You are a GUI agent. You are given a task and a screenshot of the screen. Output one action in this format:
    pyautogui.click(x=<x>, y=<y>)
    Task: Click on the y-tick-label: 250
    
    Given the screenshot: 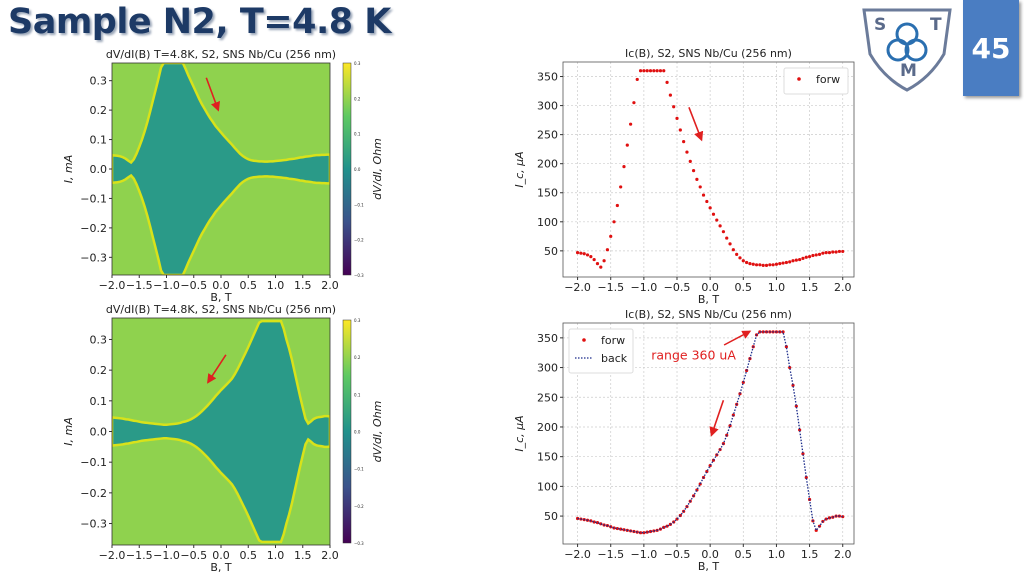 What is the action you would take?
    pyautogui.click(x=547, y=397)
    